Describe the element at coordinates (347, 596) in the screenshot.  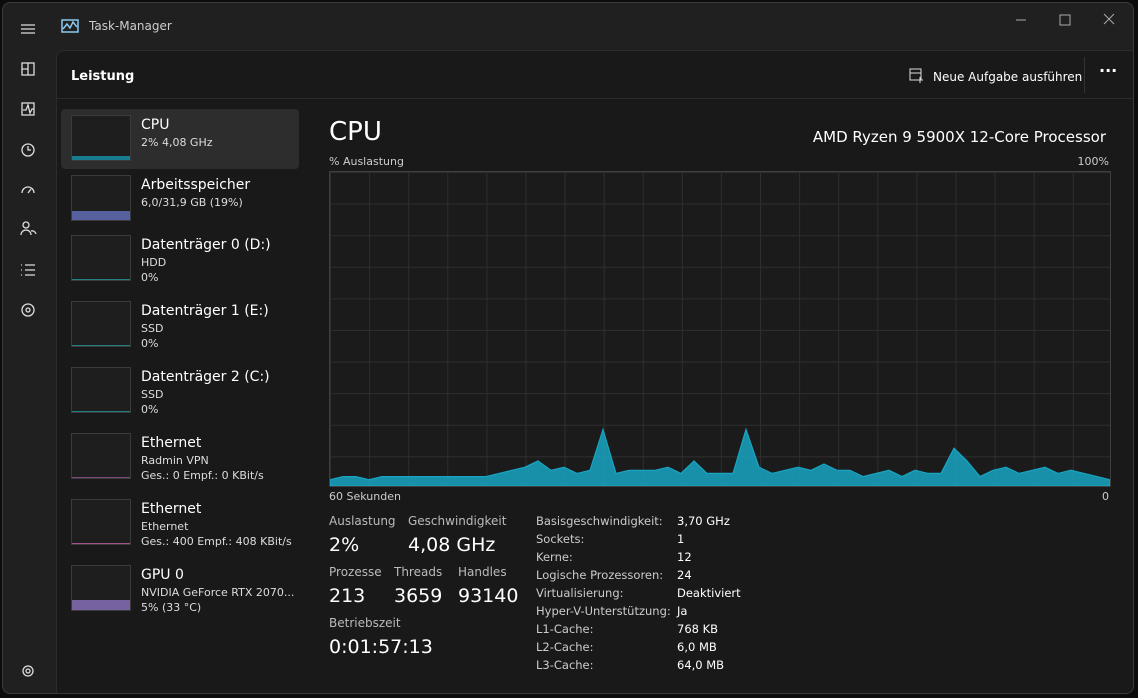
I see `stat-value: 213` at that location.